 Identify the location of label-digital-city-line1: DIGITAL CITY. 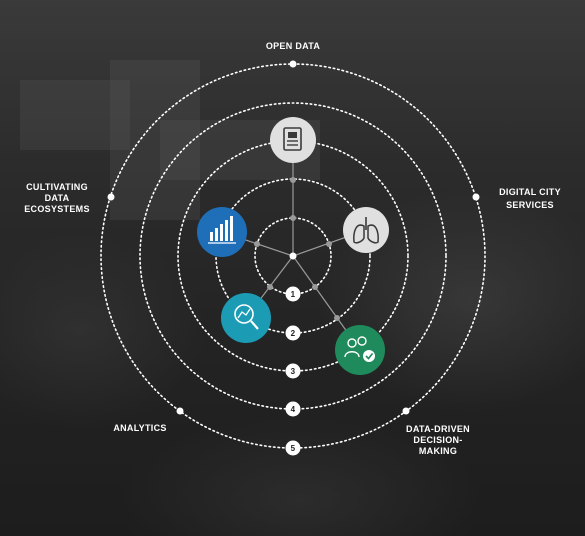
(530, 192).